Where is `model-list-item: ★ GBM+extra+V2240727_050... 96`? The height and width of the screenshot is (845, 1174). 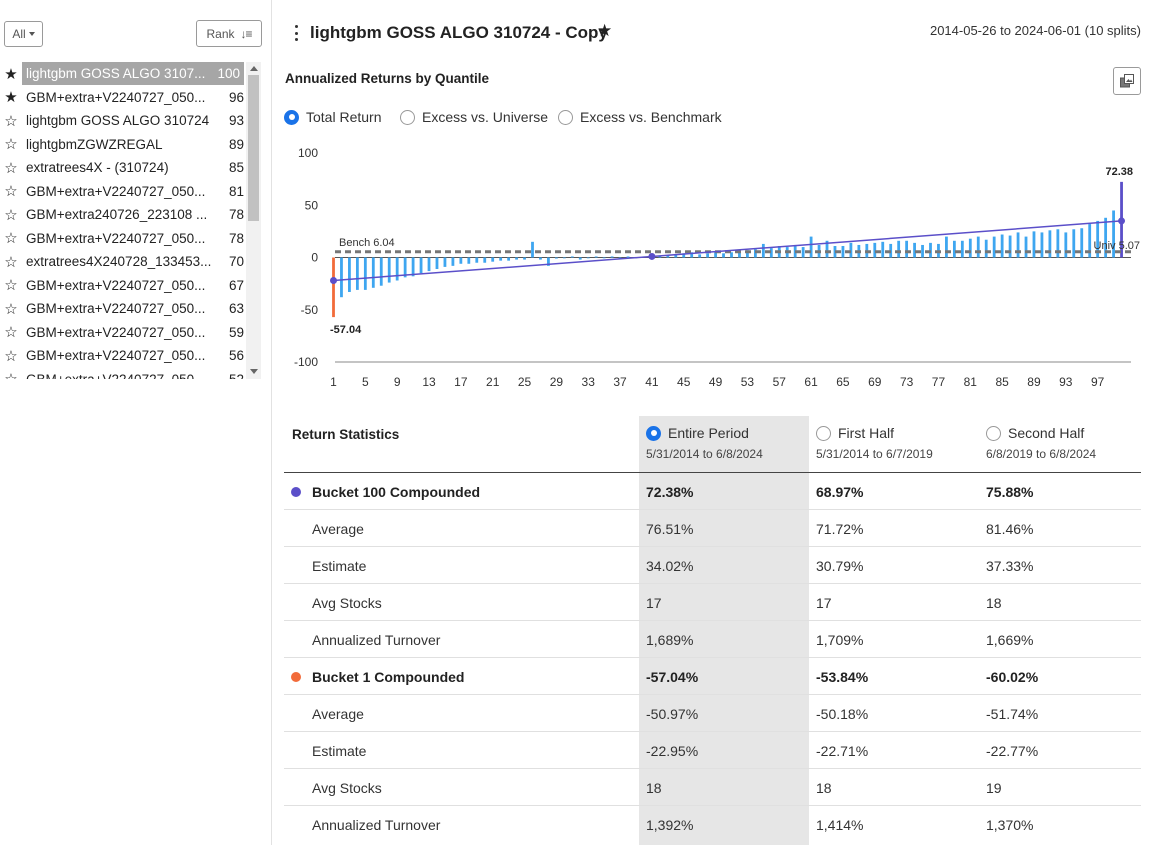 model-list-item: ★ GBM+extra+V2240727_050... 96 is located at coordinates (123, 97).